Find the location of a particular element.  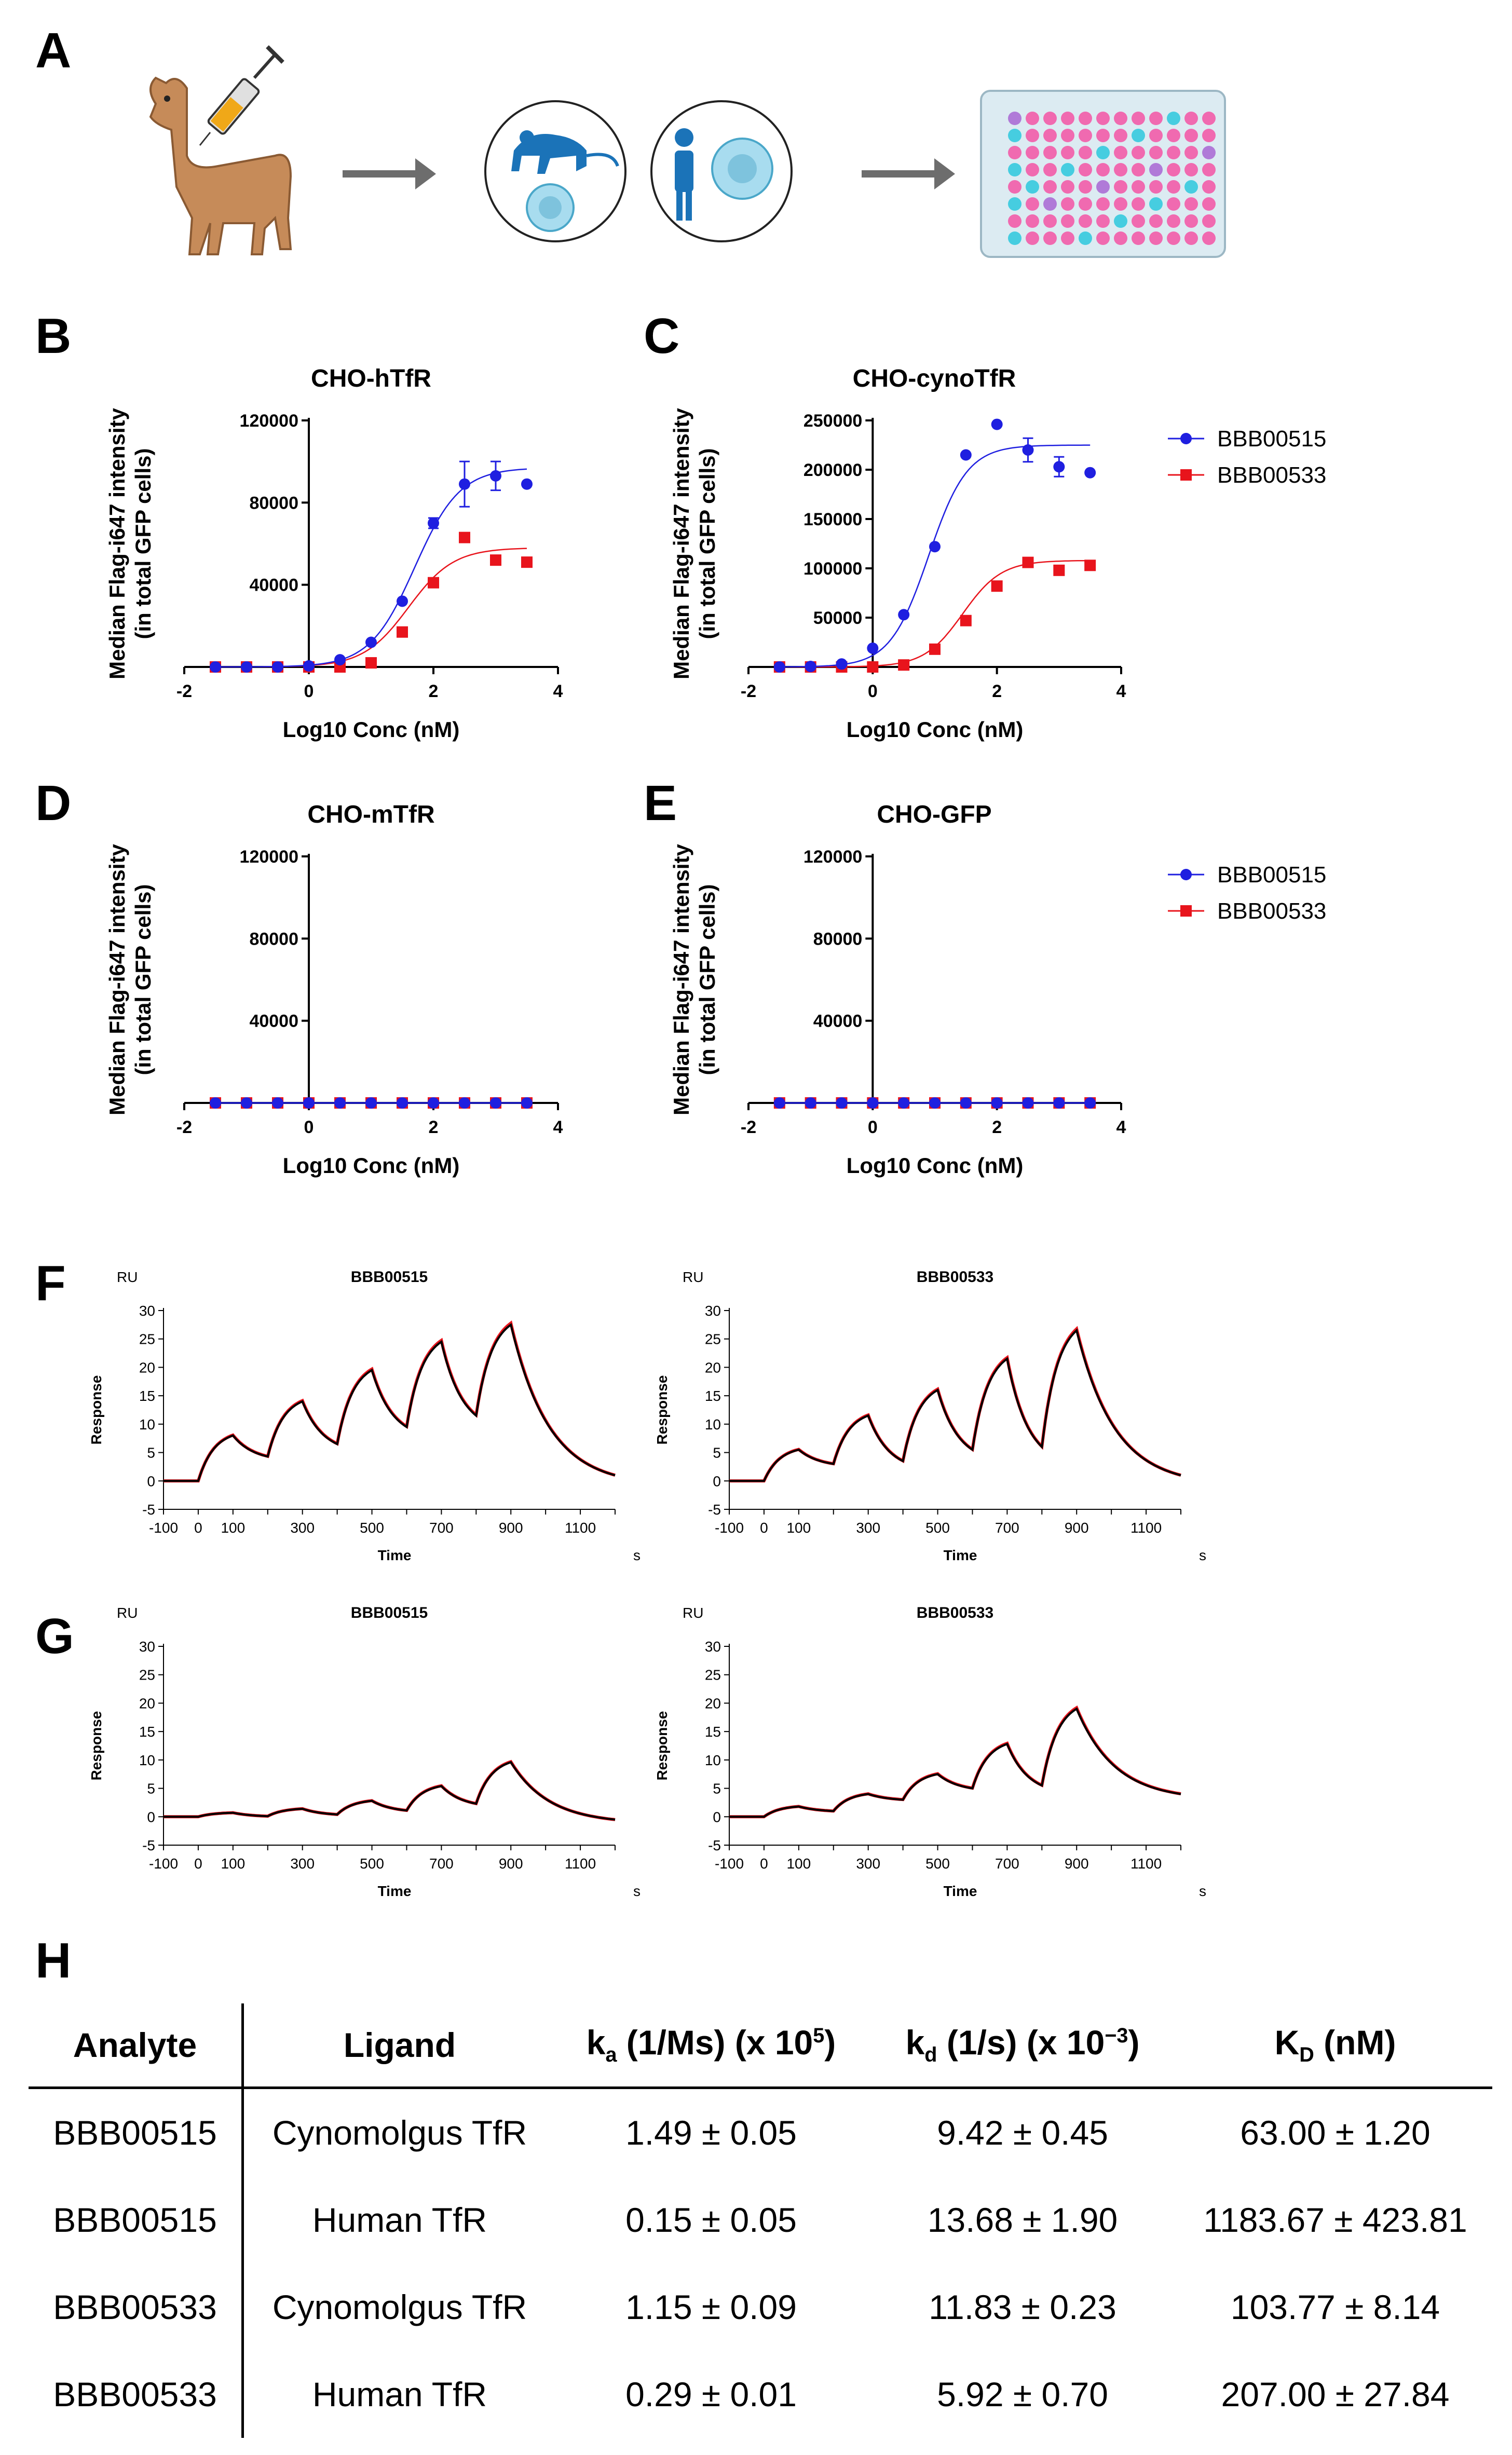

y-tick-label: 20 is located at coordinates (147, 1703).